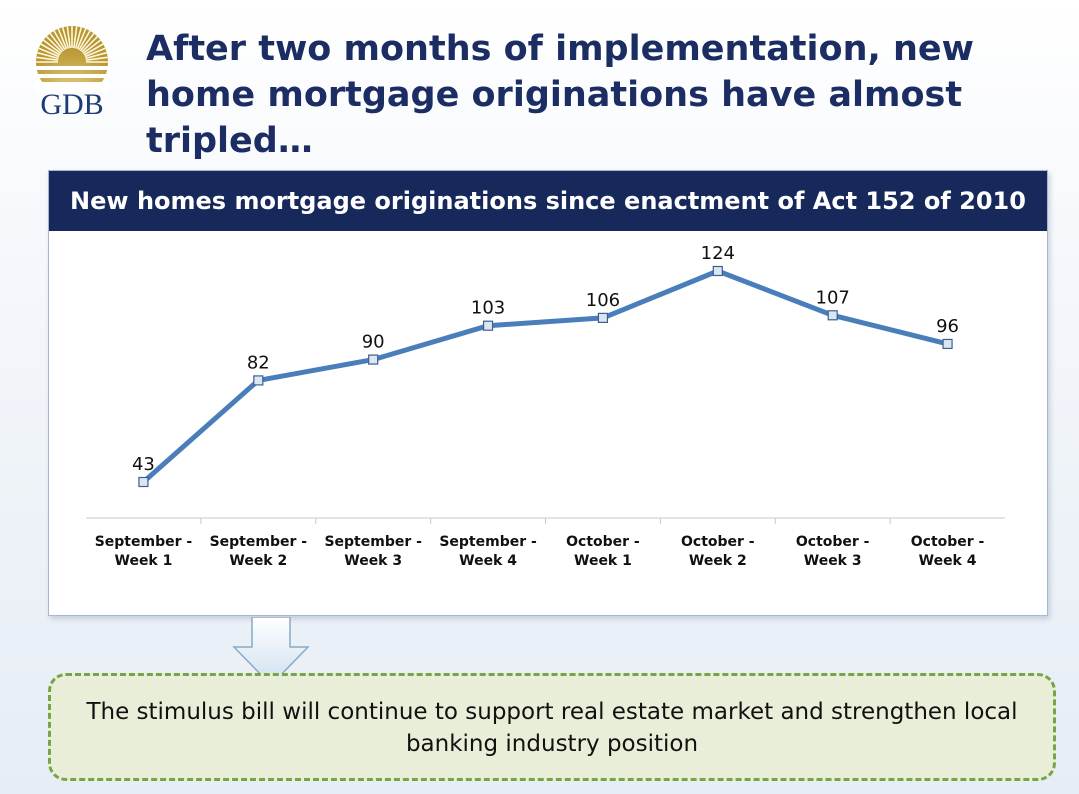 This screenshot has width=1079, height=794. Describe the element at coordinates (603, 300) in the screenshot. I see `data-label: 106` at that location.